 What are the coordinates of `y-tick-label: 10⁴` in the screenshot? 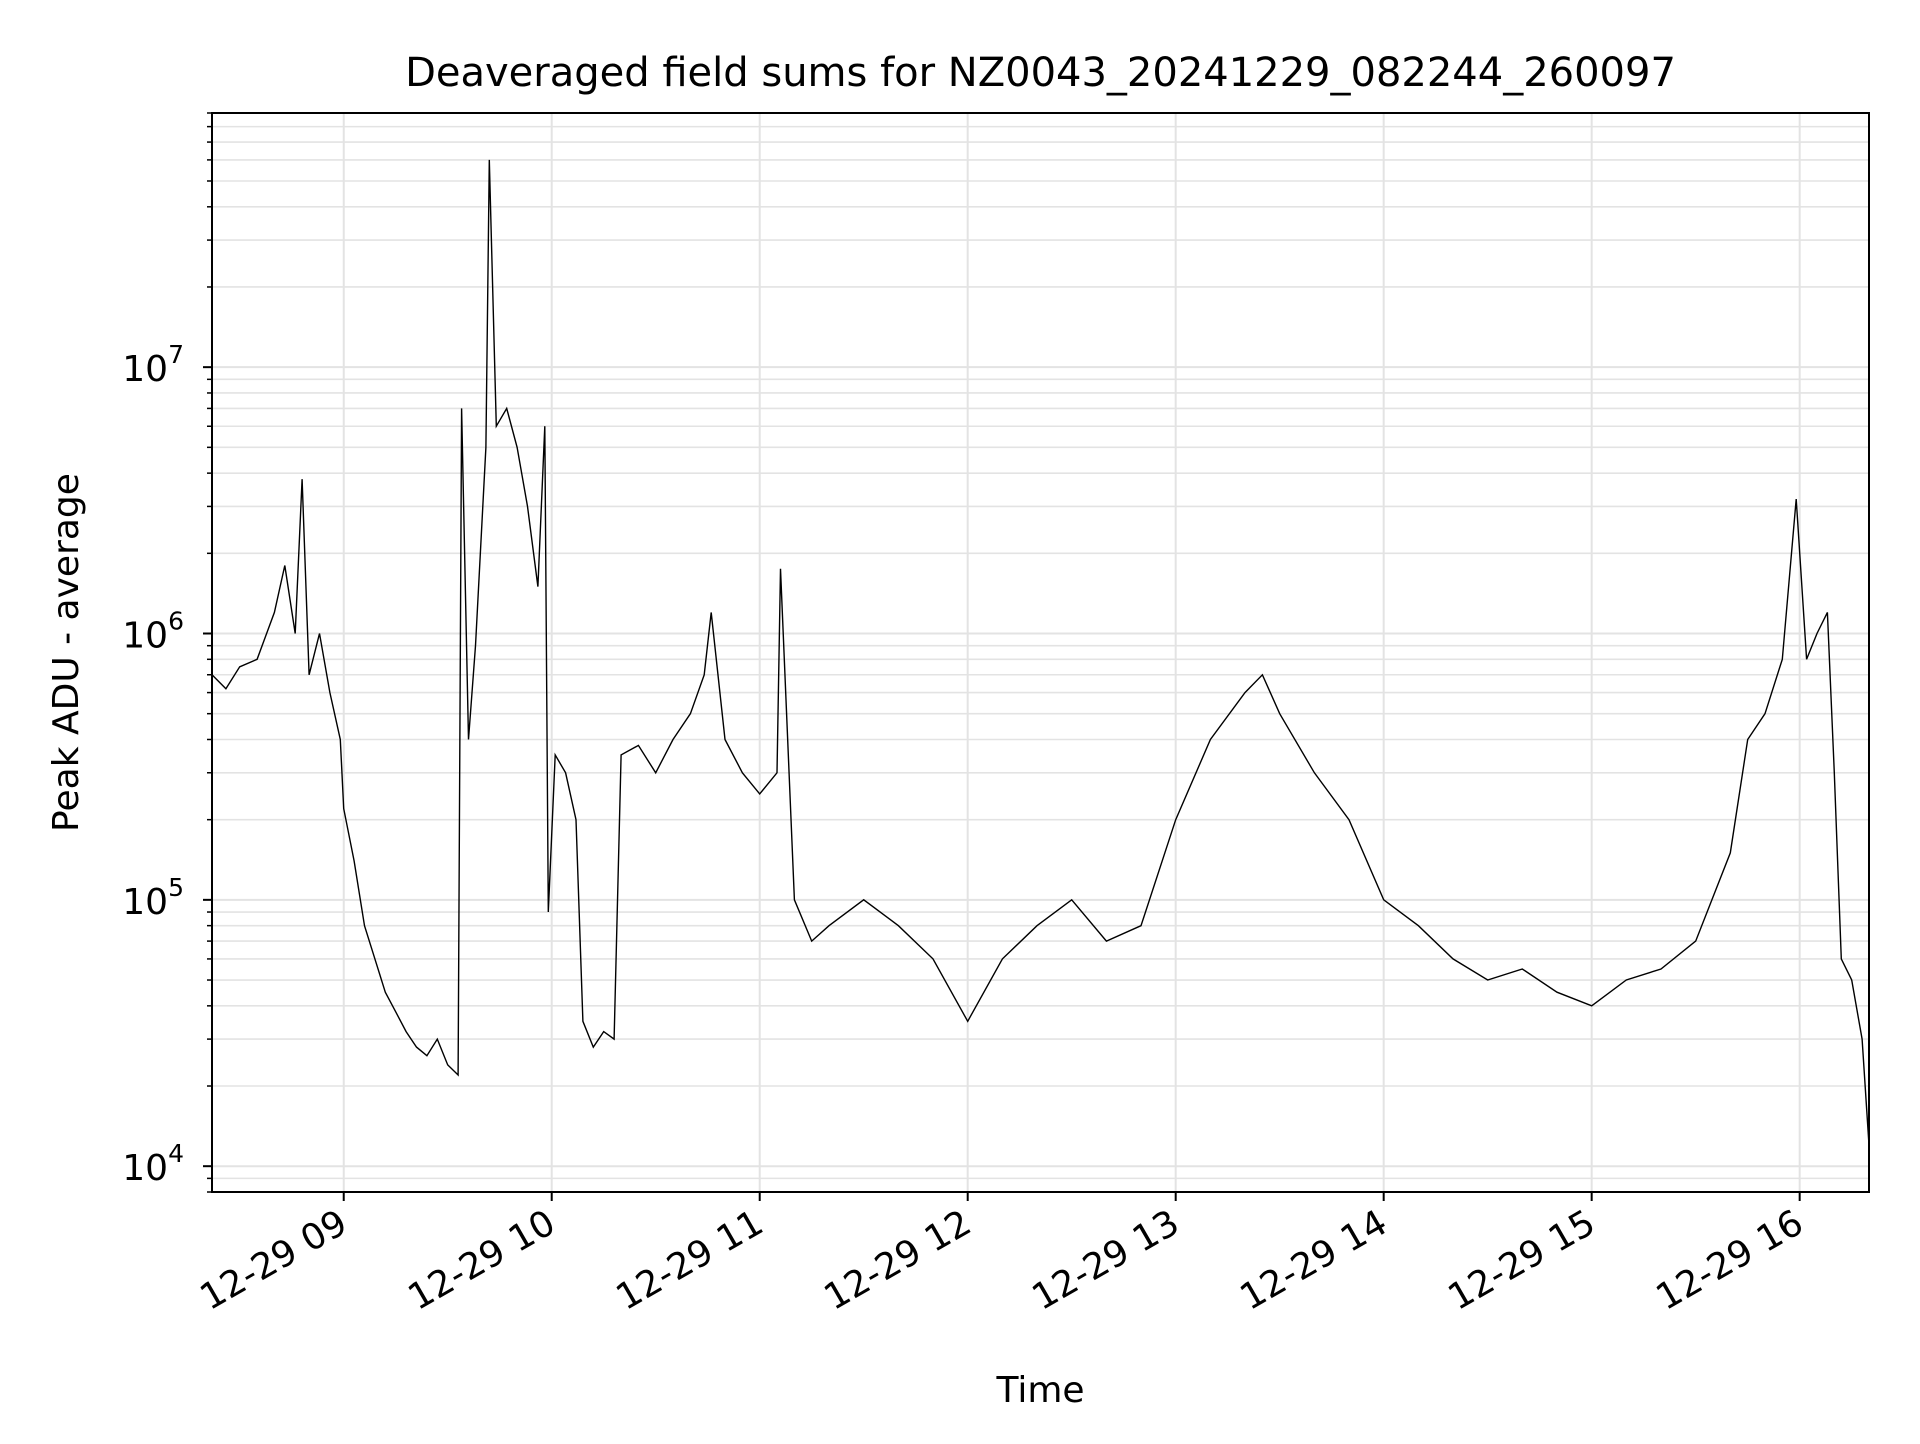 It's located at (153, 1164).